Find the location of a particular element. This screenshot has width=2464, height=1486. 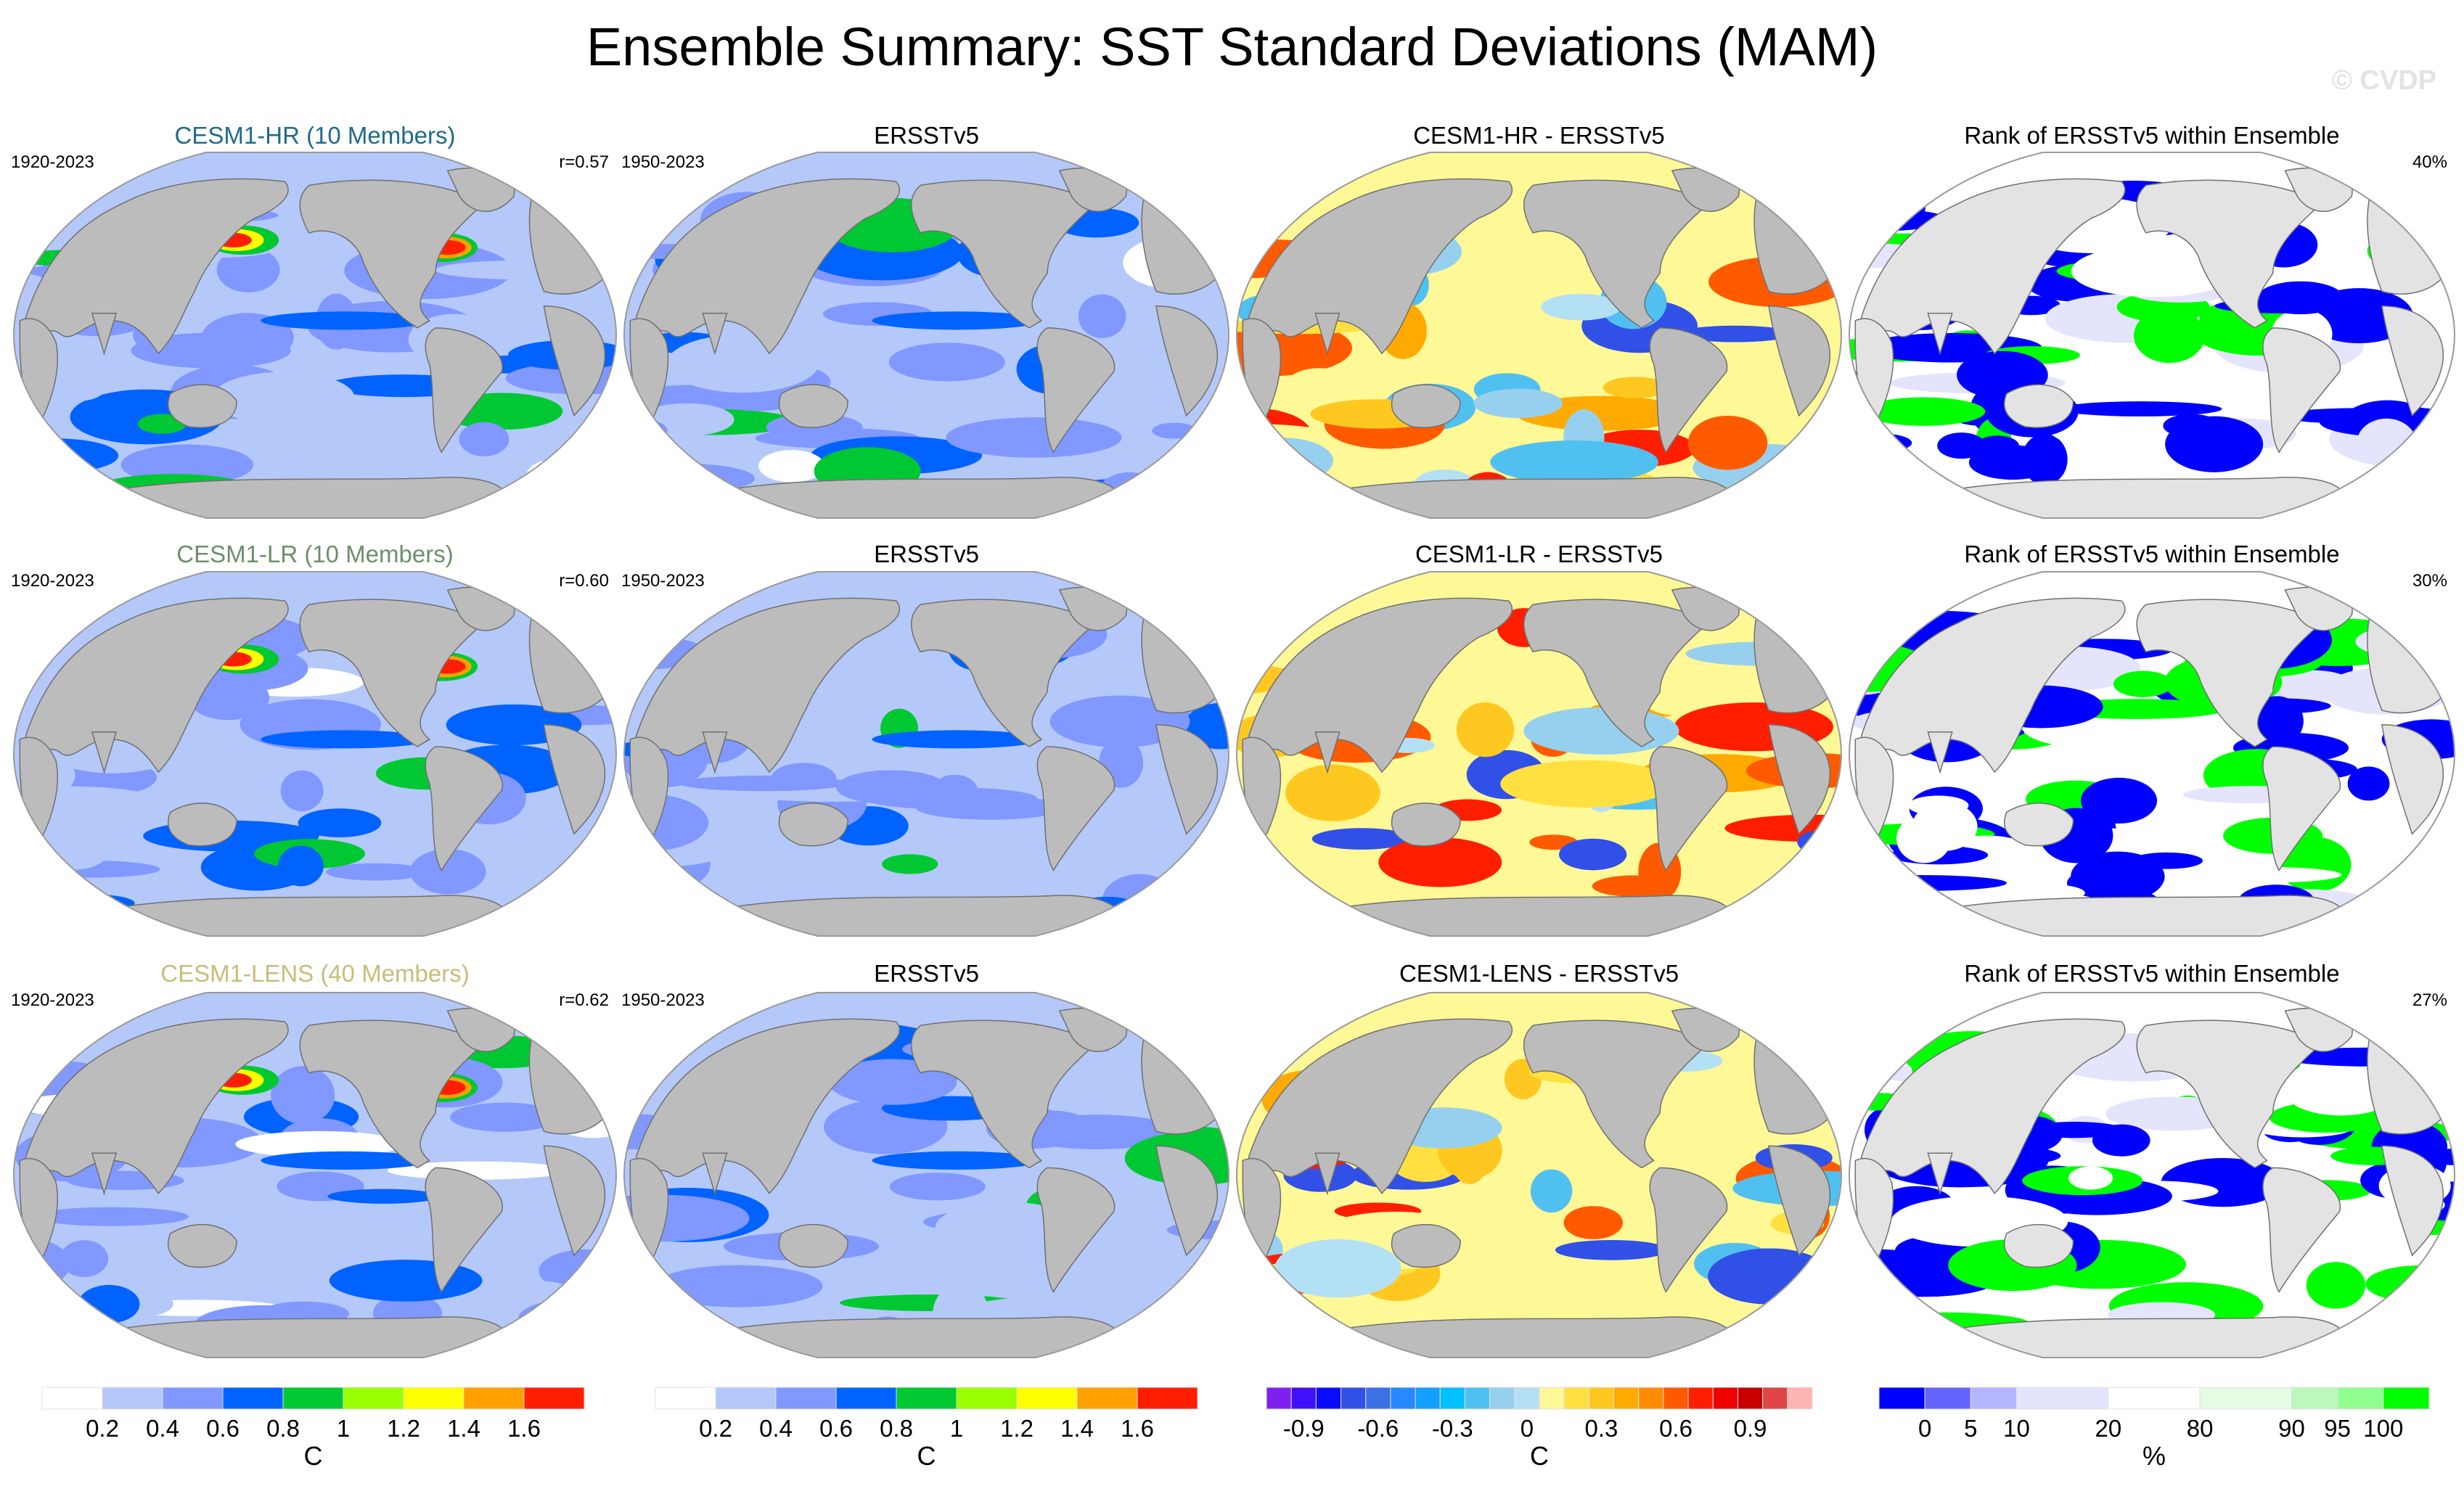

colorbar-tick-label: 1.4 is located at coordinates (463, 1428).